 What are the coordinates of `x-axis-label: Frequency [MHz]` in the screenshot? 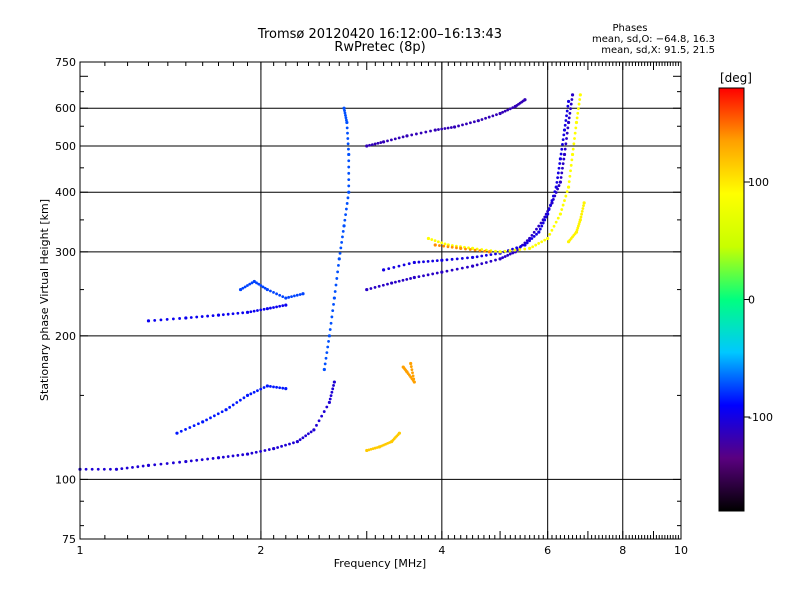 It's located at (380, 563).